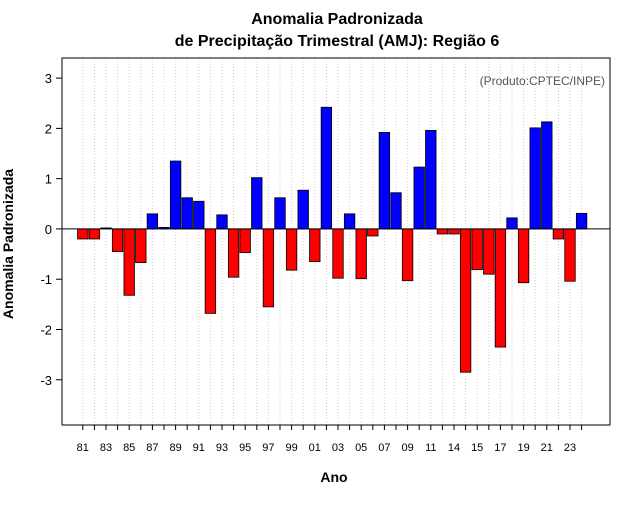  What do you see at coordinates (46, 329) in the screenshot?
I see `y-tick-label: -2` at bounding box center [46, 329].